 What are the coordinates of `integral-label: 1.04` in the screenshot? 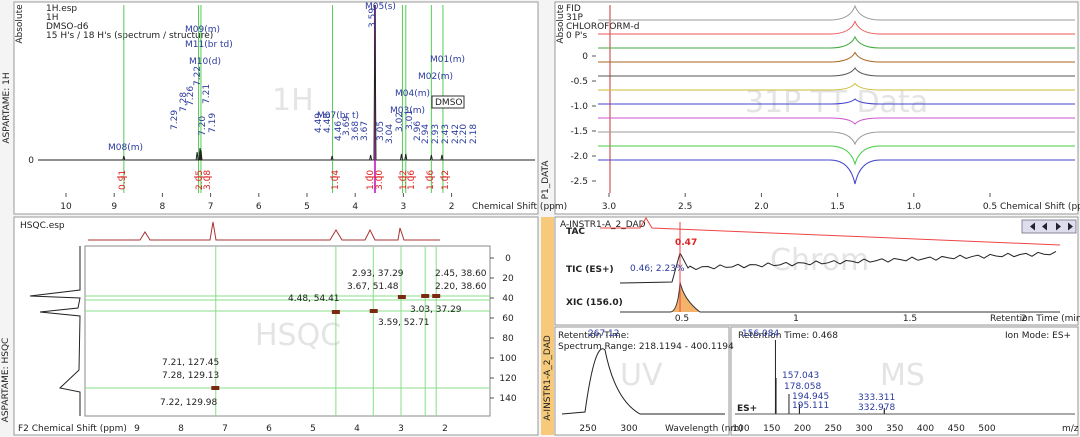 It's located at (336, 180).